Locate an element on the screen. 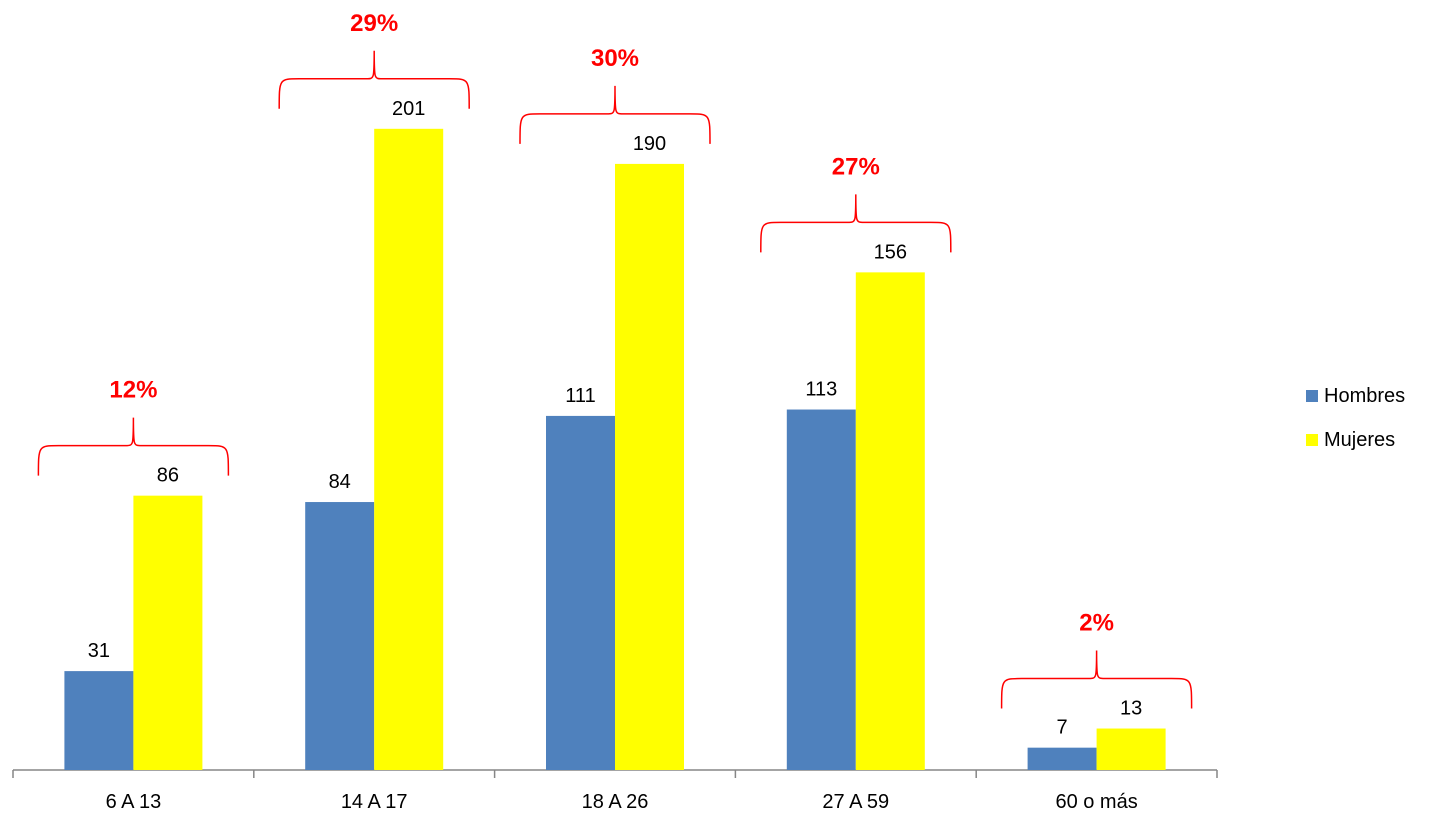  data-label: 201 is located at coordinates (408, 109).